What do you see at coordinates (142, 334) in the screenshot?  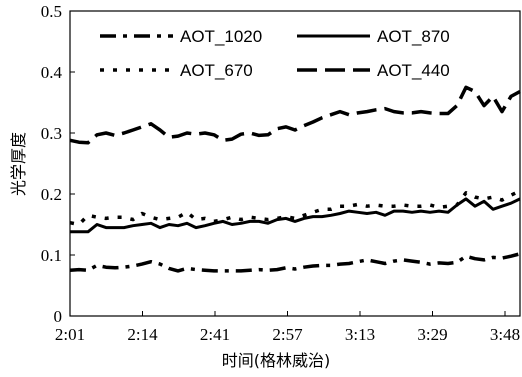 I see `x-tick-label: 2:14` at bounding box center [142, 334].